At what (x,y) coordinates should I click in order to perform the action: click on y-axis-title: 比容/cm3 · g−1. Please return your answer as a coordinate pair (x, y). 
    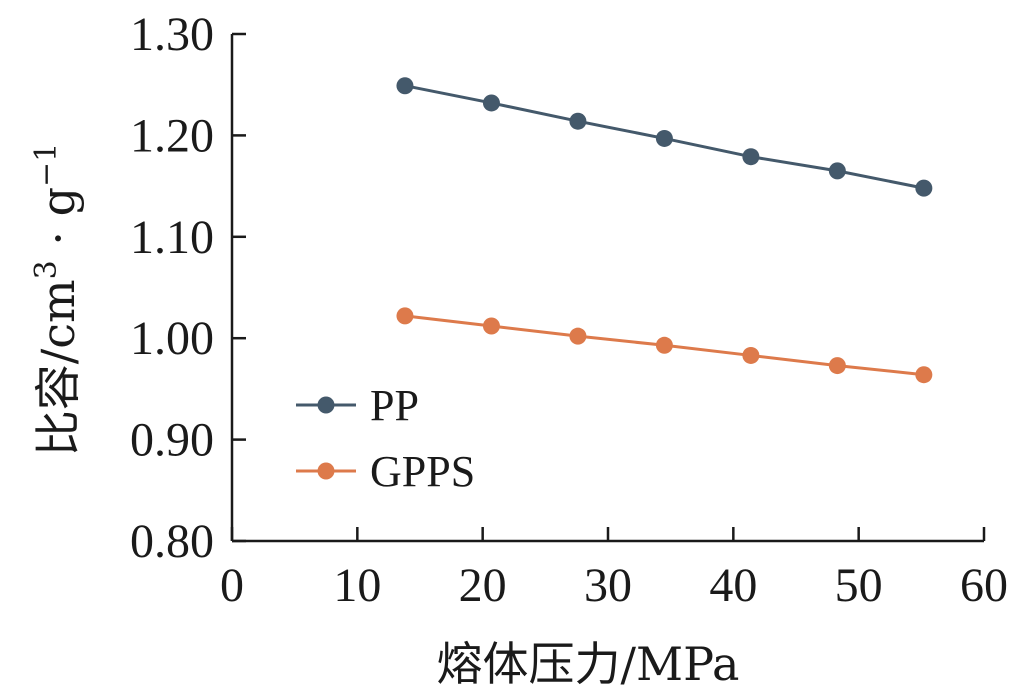
    Looking at the image, I should click on (57, 300).